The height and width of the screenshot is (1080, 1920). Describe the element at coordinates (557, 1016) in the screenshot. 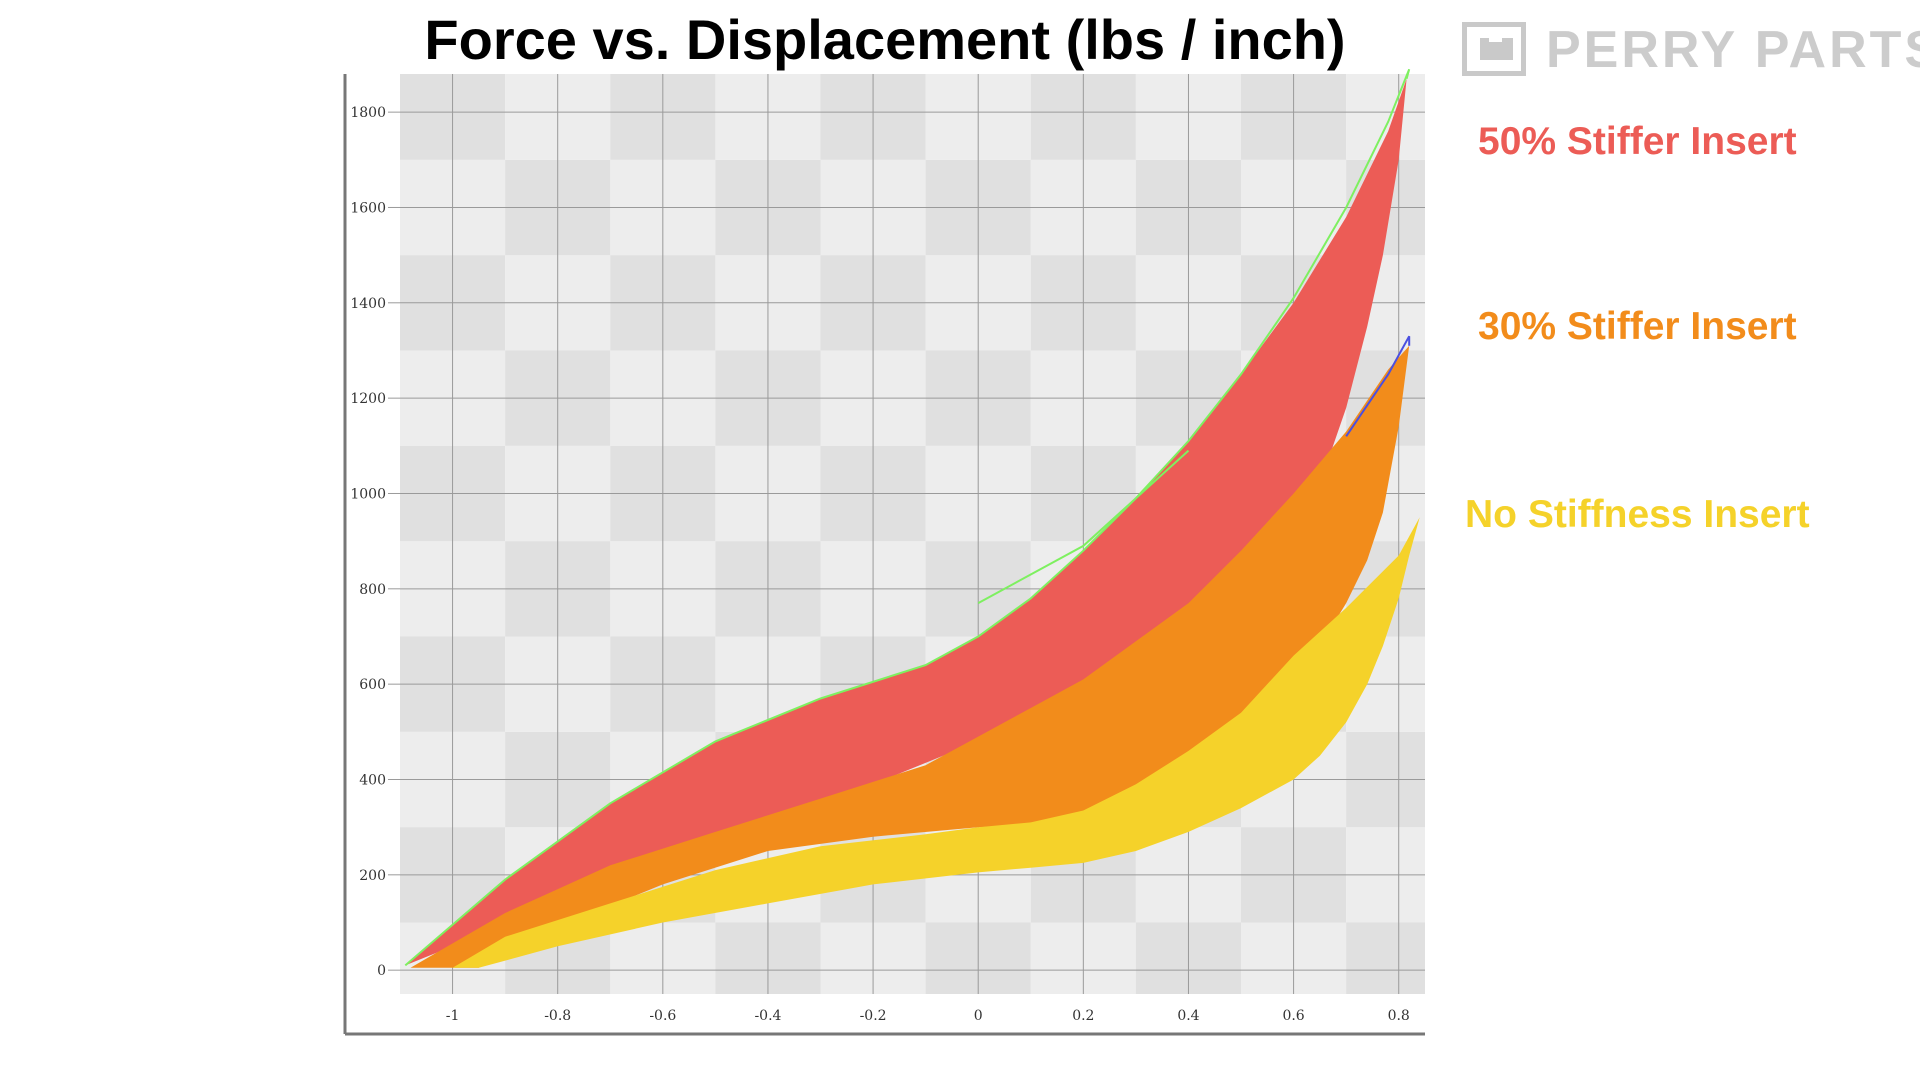

I see `x-tick-label: -0.8` at that location.